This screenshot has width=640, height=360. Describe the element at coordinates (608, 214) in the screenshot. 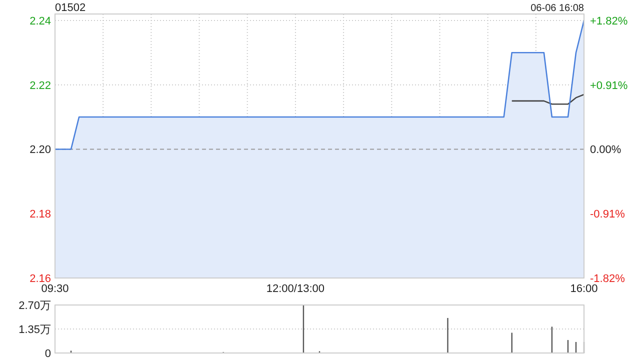

I see `y2-tick-label: -0.91%` at that location.